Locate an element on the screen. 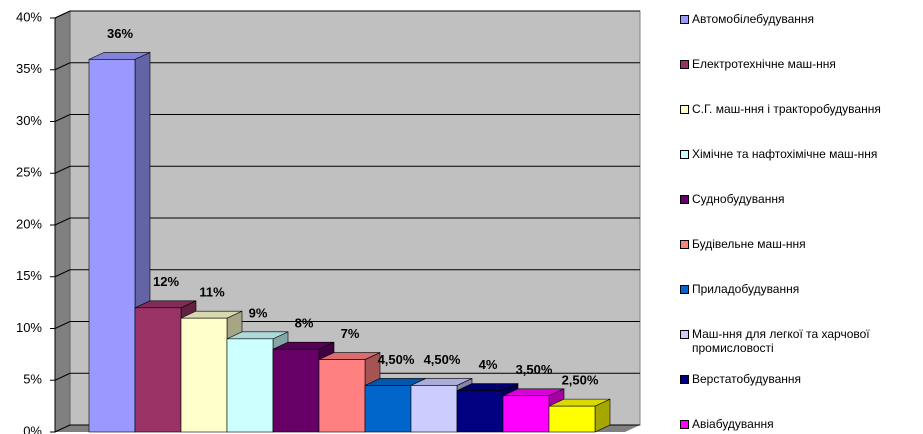  legend-item: Приладобудування is located at coordinates (800, 289).